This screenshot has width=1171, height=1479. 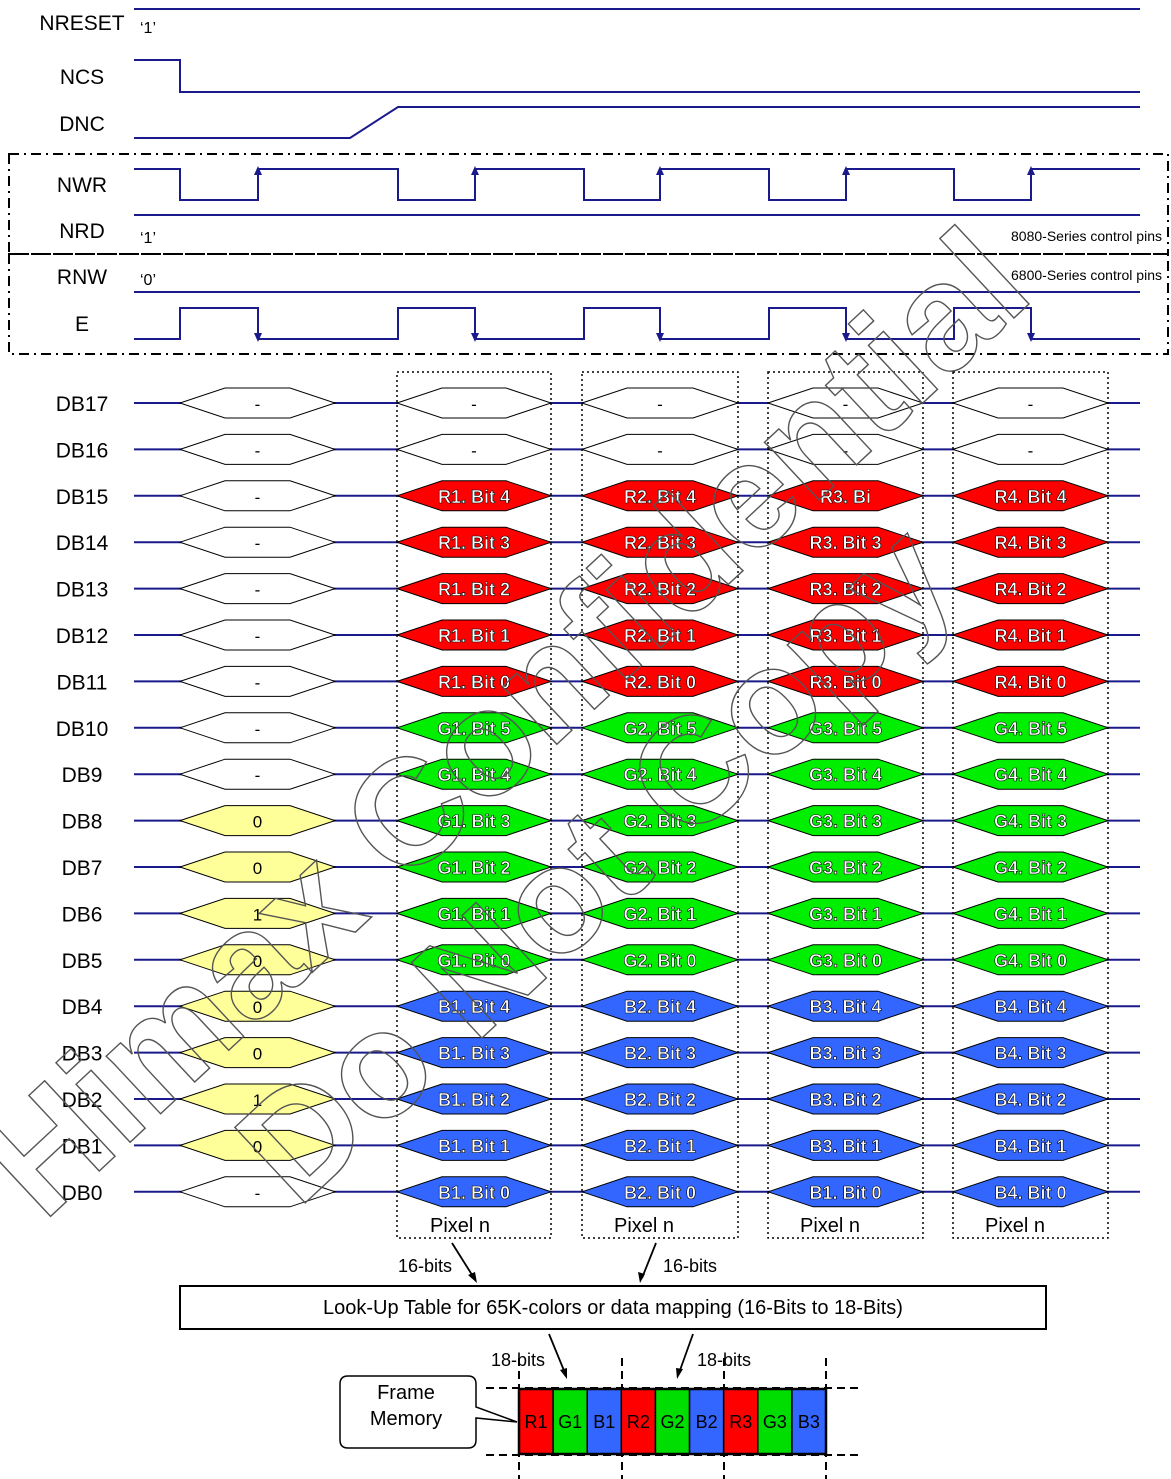 I want to click on db-label: DB5, so click(x=82, y=961).